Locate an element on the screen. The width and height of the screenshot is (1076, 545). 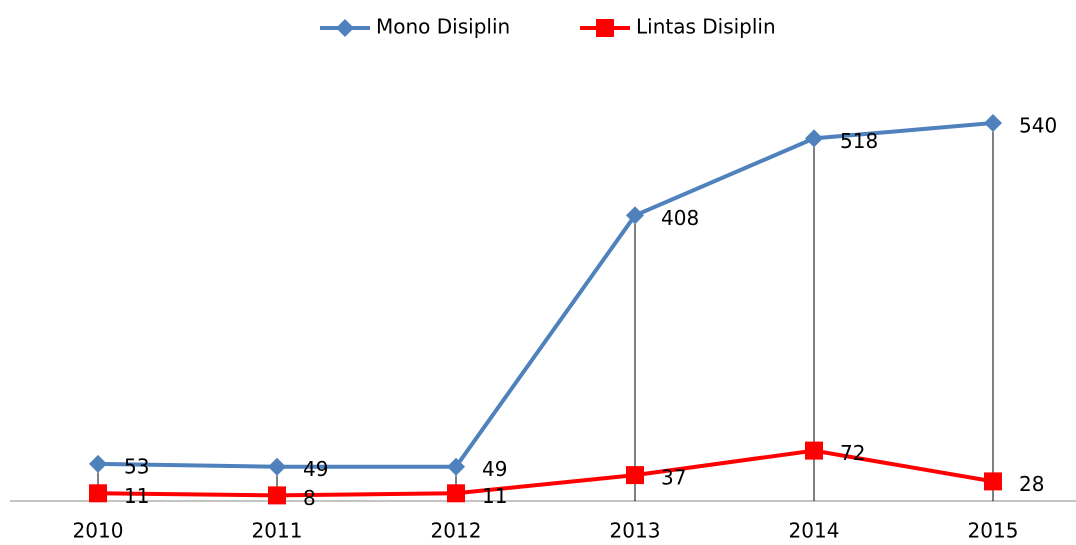
data-label: 72 is located at coordinates (852, 453).